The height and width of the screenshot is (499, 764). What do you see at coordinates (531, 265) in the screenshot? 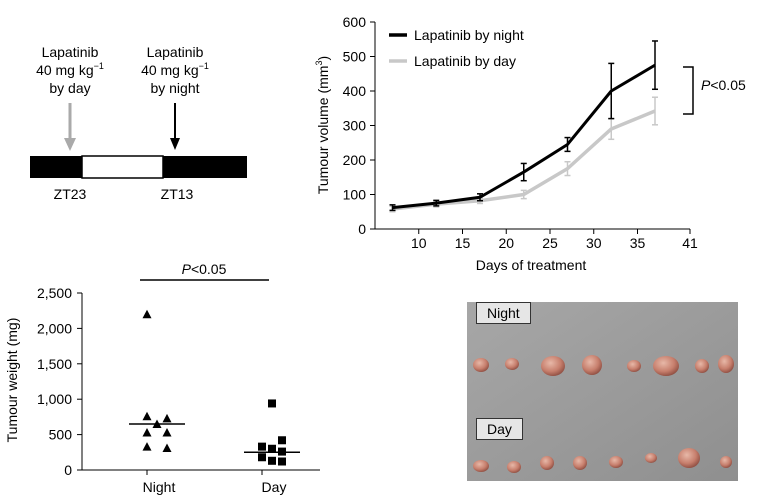
I see `volume-x-axis-label: Days of treatment` at bounding box center [531, 265].